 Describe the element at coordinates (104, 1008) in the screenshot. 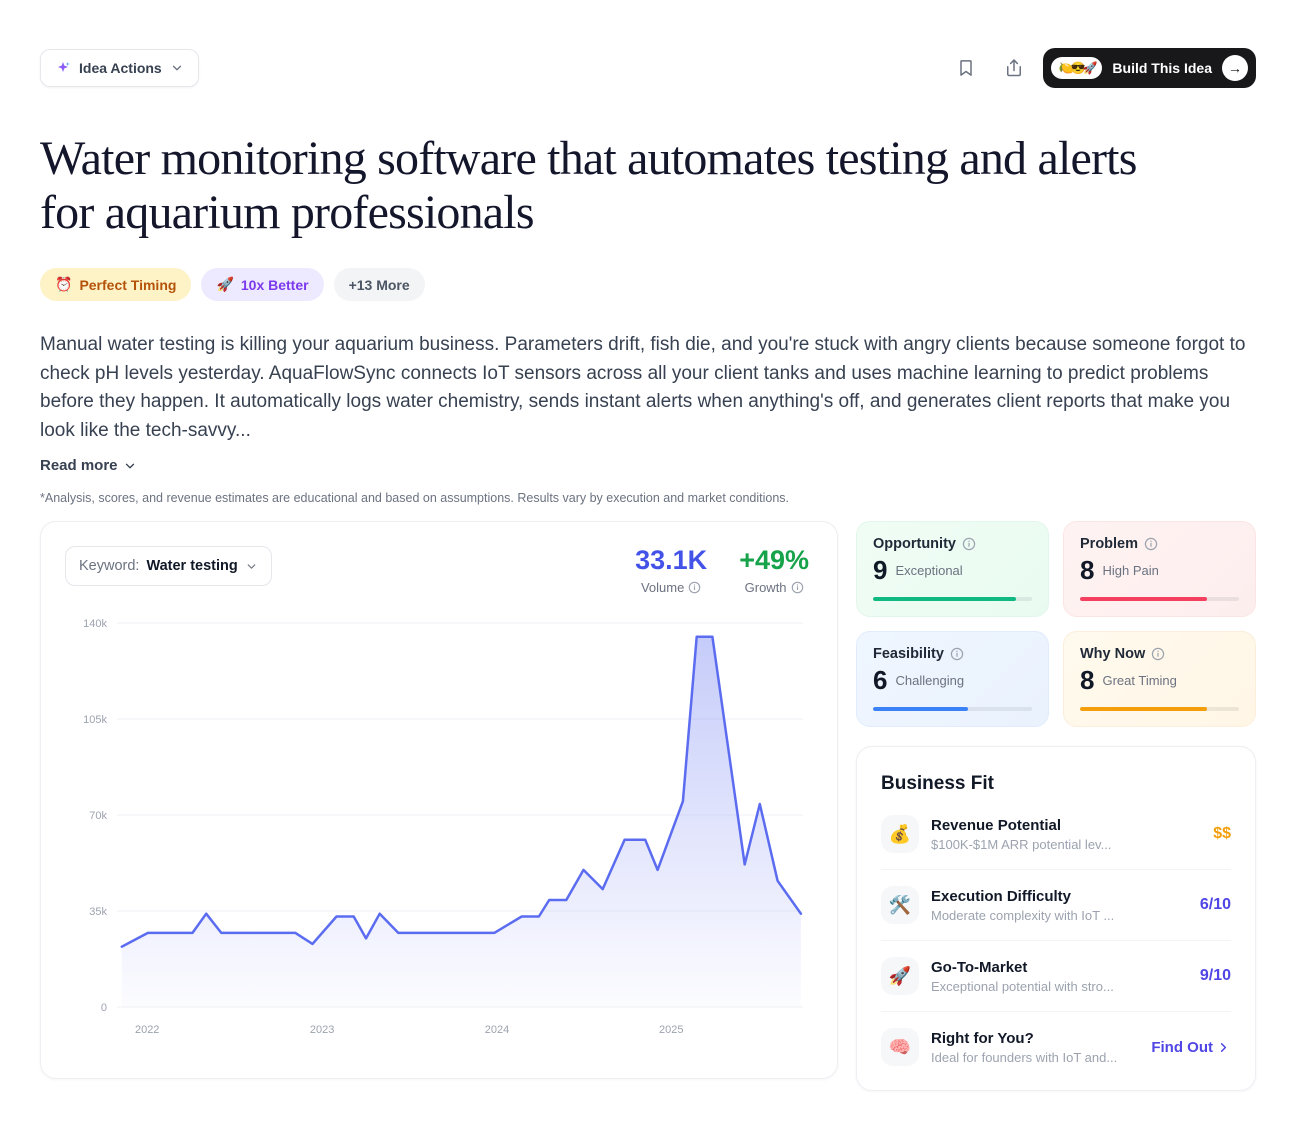

I see `svg-text: 0` at that location.